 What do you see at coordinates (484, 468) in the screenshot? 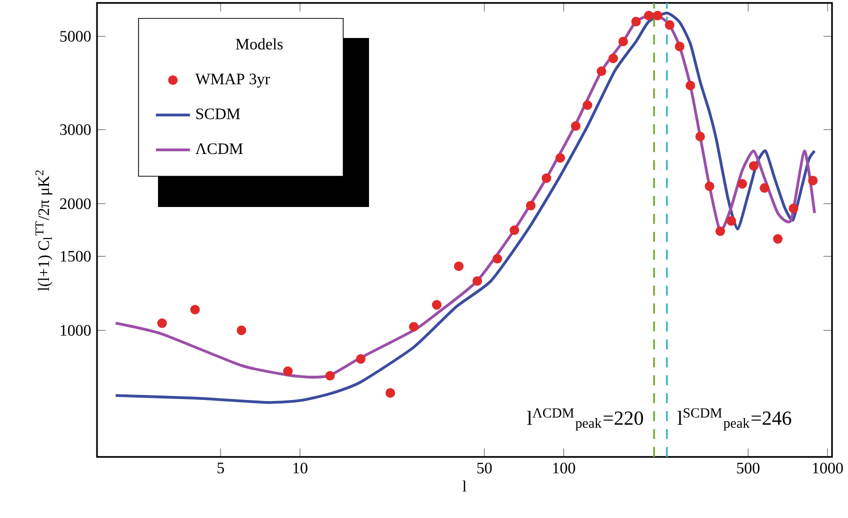
I see `x-tick-label: 50` at bounding box center [484, 468].